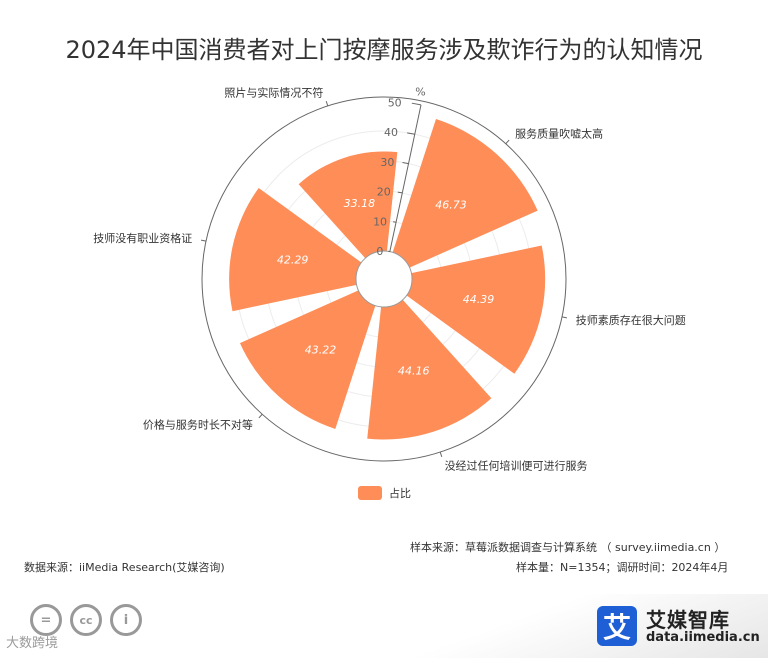  I want to click on sample-info: 样本量：N=1354；调研时间：2024年4月, so click(622, 567).